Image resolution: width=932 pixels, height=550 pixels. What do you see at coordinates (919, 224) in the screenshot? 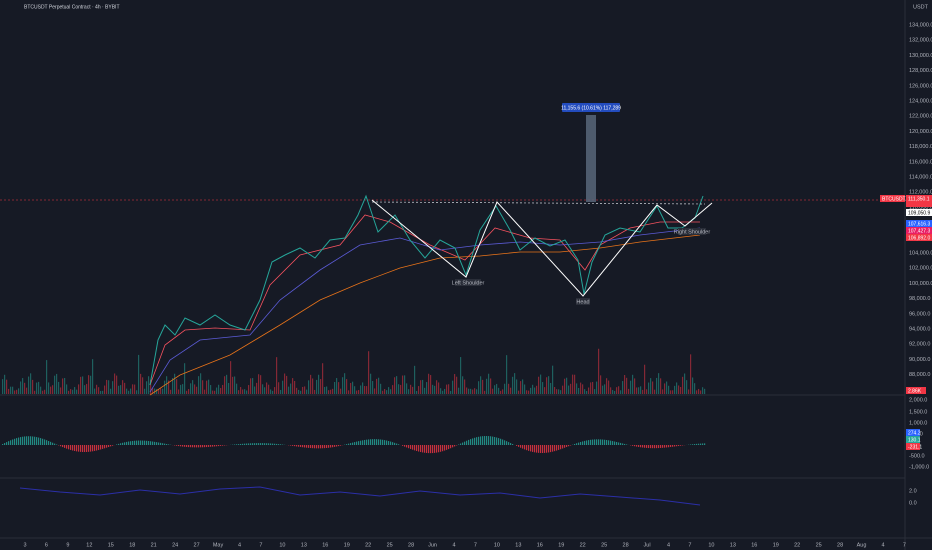
I see `tag-t2: 107,616.3` at bounding box center [919, 224].